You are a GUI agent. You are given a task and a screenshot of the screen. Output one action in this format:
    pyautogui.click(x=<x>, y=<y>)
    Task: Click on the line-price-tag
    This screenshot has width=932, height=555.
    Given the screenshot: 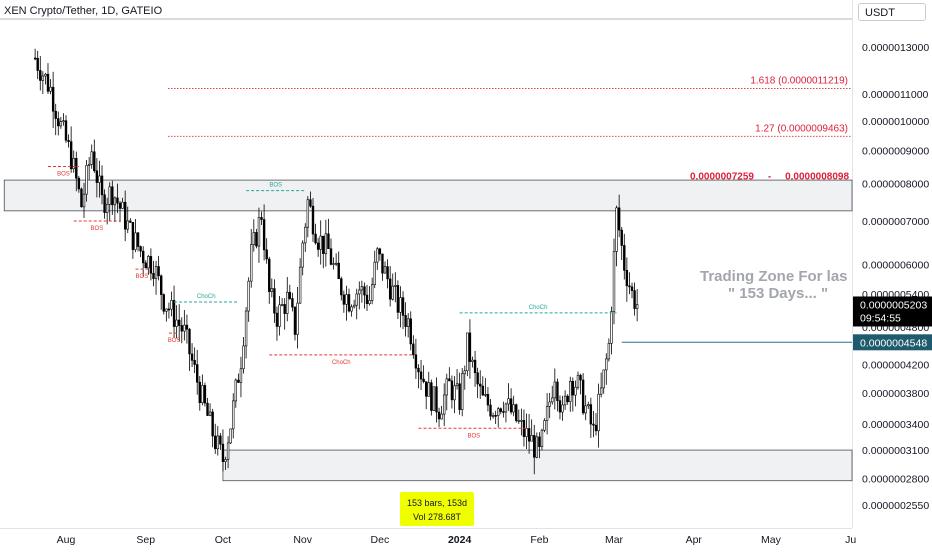 What is the action you would take?
    pyautogui.click(x=892, y=342)
    